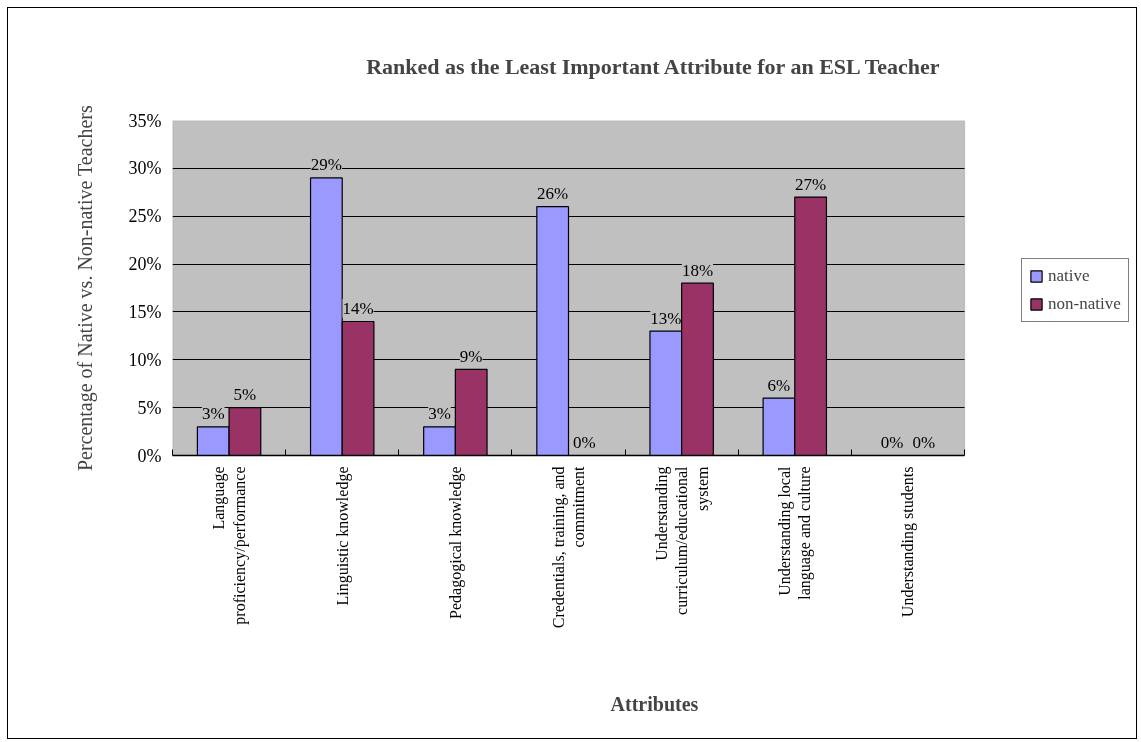 This screenshot has height=742, width=1141. I want to click on y-tick-label: 25%, so click(145, 216).